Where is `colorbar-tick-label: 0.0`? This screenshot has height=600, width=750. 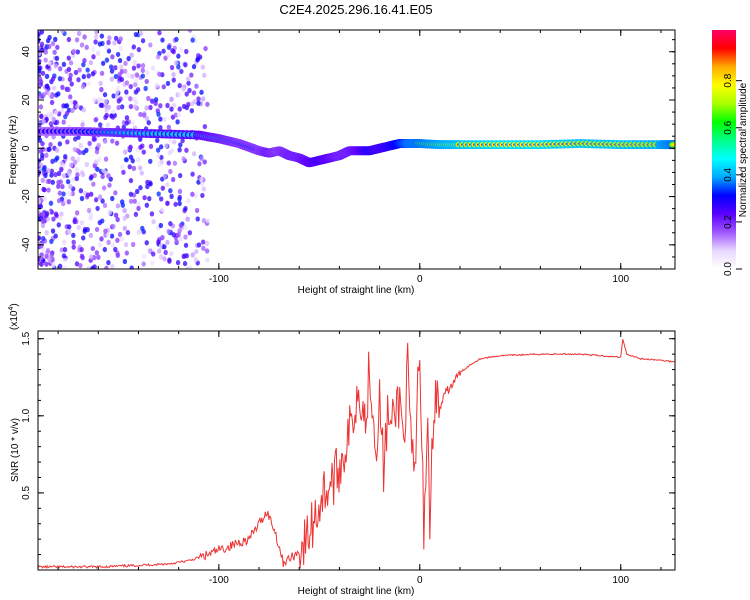
colorbar-tick-label: 0.0 is located at coordinates (728, 269).